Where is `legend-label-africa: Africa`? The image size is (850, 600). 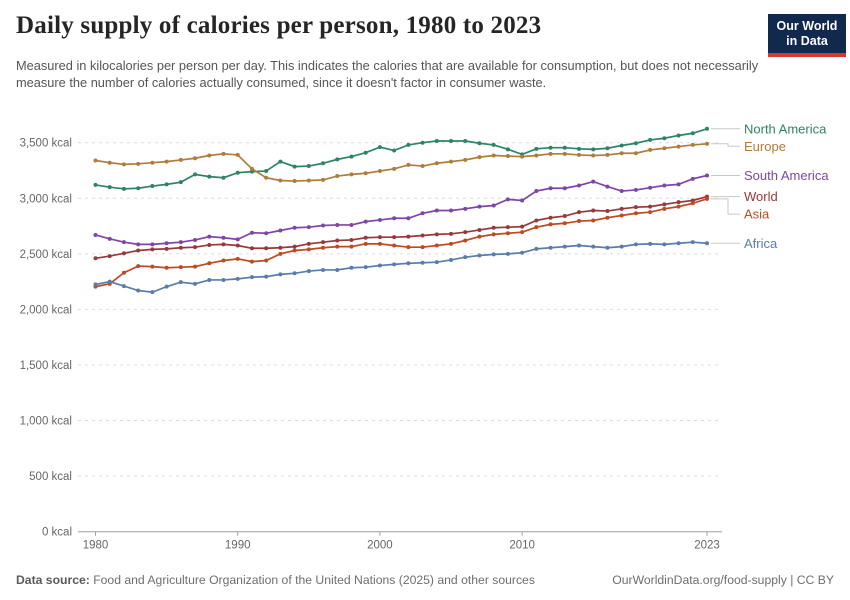 legend-label-africa: Africa is located at coordinates (761, 243).